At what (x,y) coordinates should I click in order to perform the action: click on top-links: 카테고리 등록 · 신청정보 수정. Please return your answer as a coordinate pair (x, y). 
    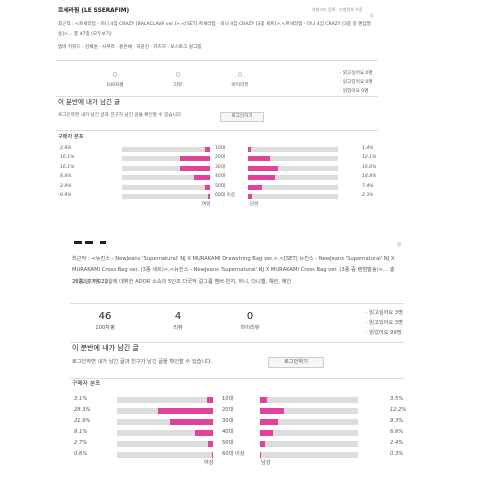
    Looking at the image, I should click on (337, 9).